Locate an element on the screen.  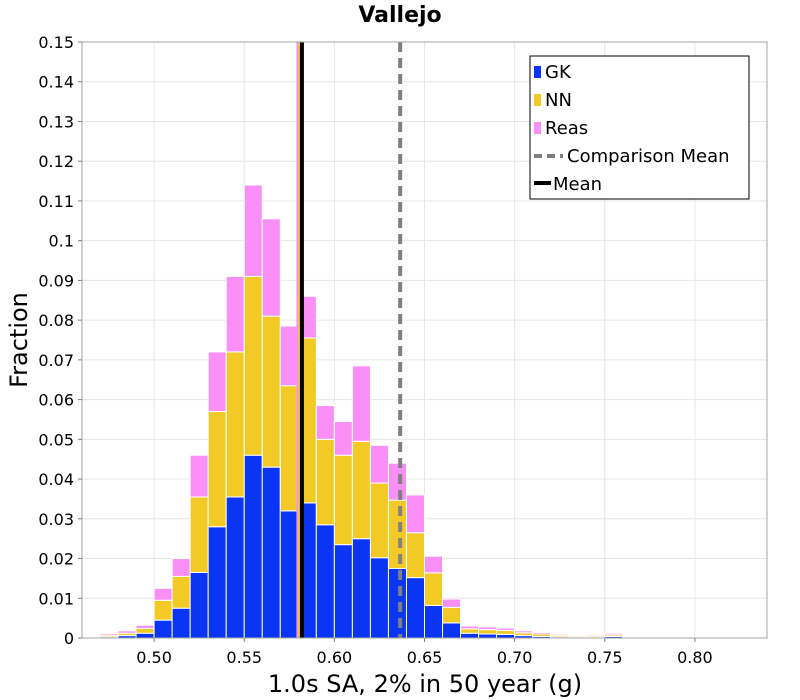
x-tick-label: 0.75 is located at coordinates (605, 657).